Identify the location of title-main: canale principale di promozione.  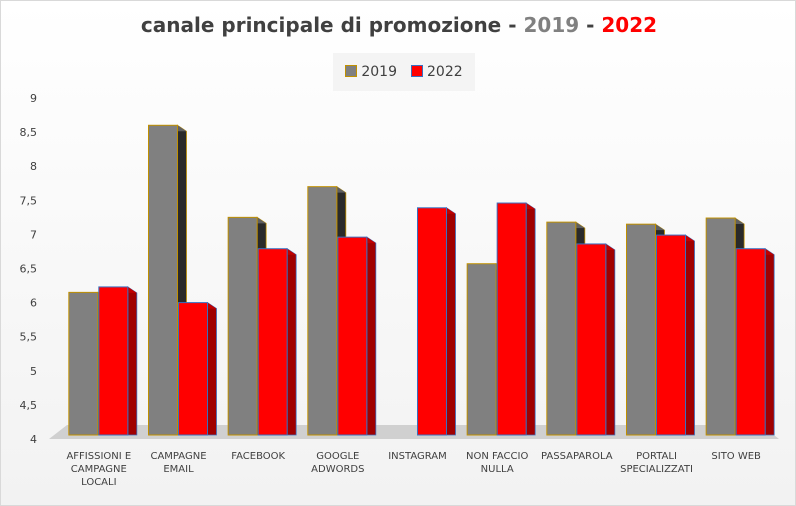
(321, 25).